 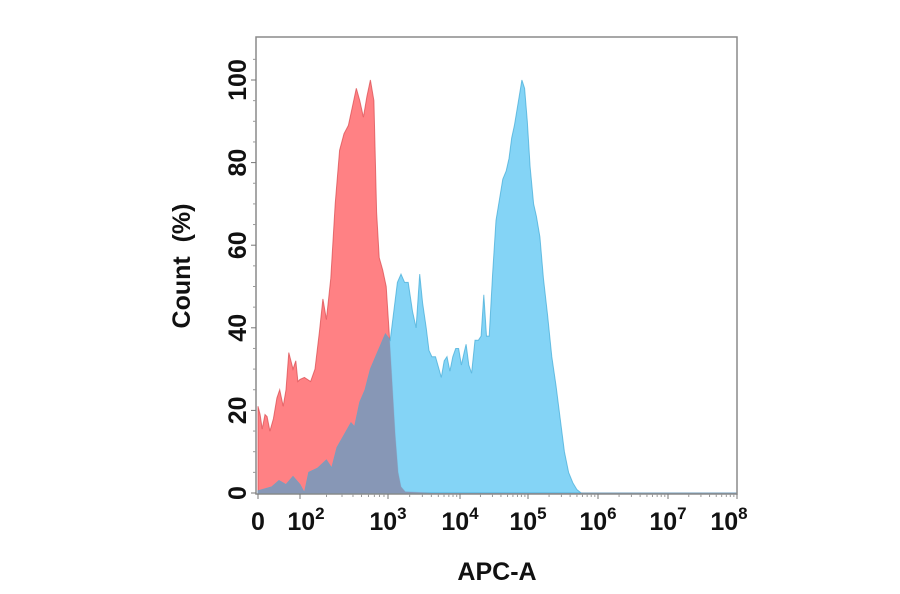 What do you see at coordinates (387, 520) in the screenshot?
I see `x-tick-label: 10³` at bounding box center [387, 520].